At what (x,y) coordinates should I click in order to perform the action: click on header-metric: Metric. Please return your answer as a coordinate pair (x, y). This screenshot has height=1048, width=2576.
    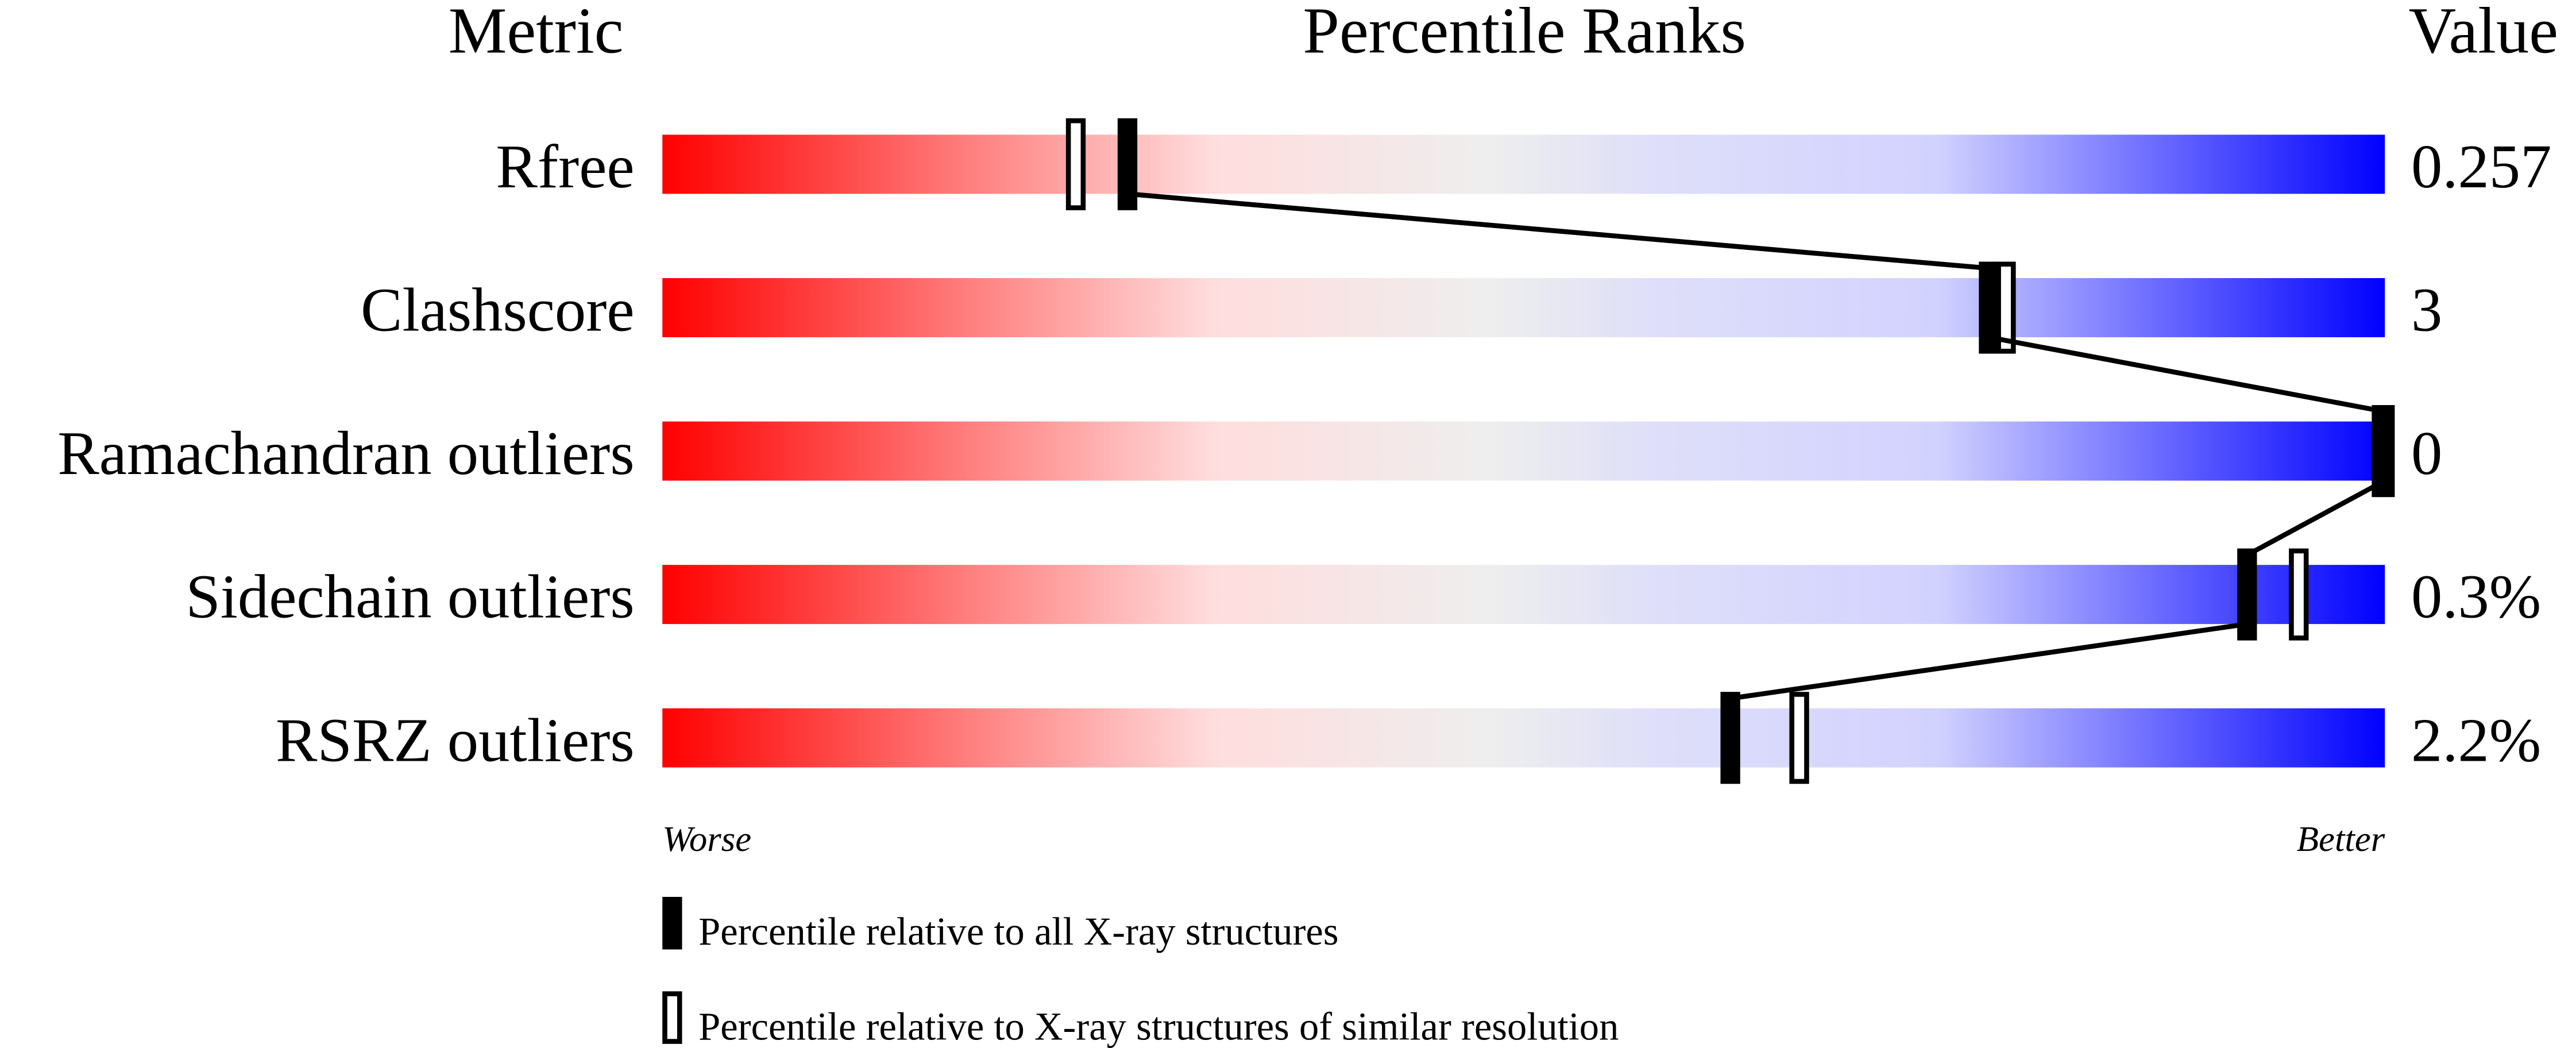
    Looking at the image, I should click on (536, 33).